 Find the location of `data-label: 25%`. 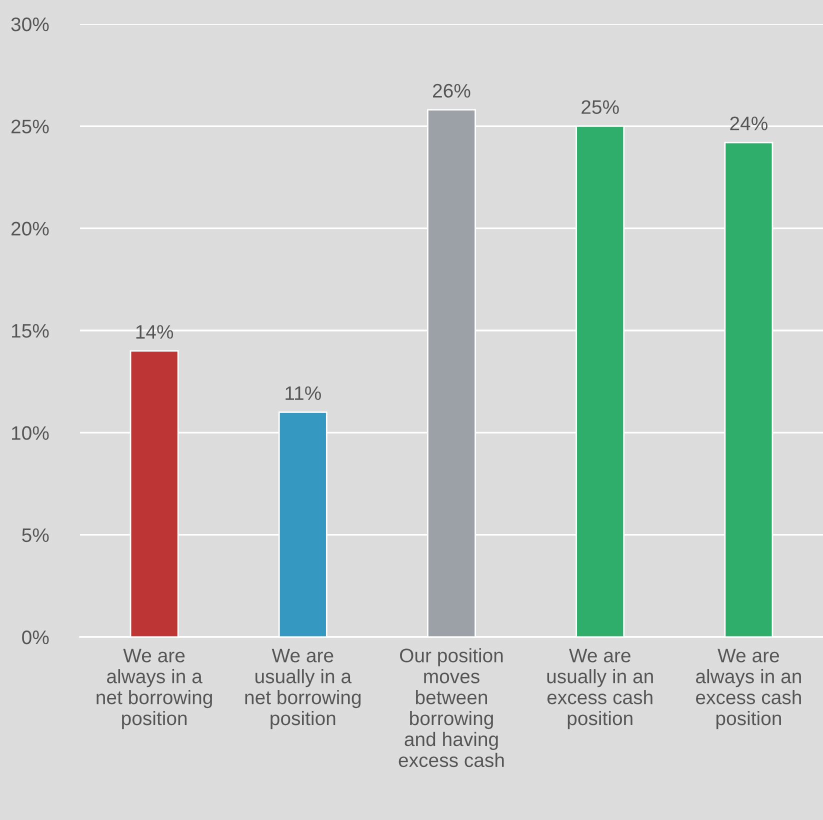

data-label: 25% is located at coordinates (600, 107).